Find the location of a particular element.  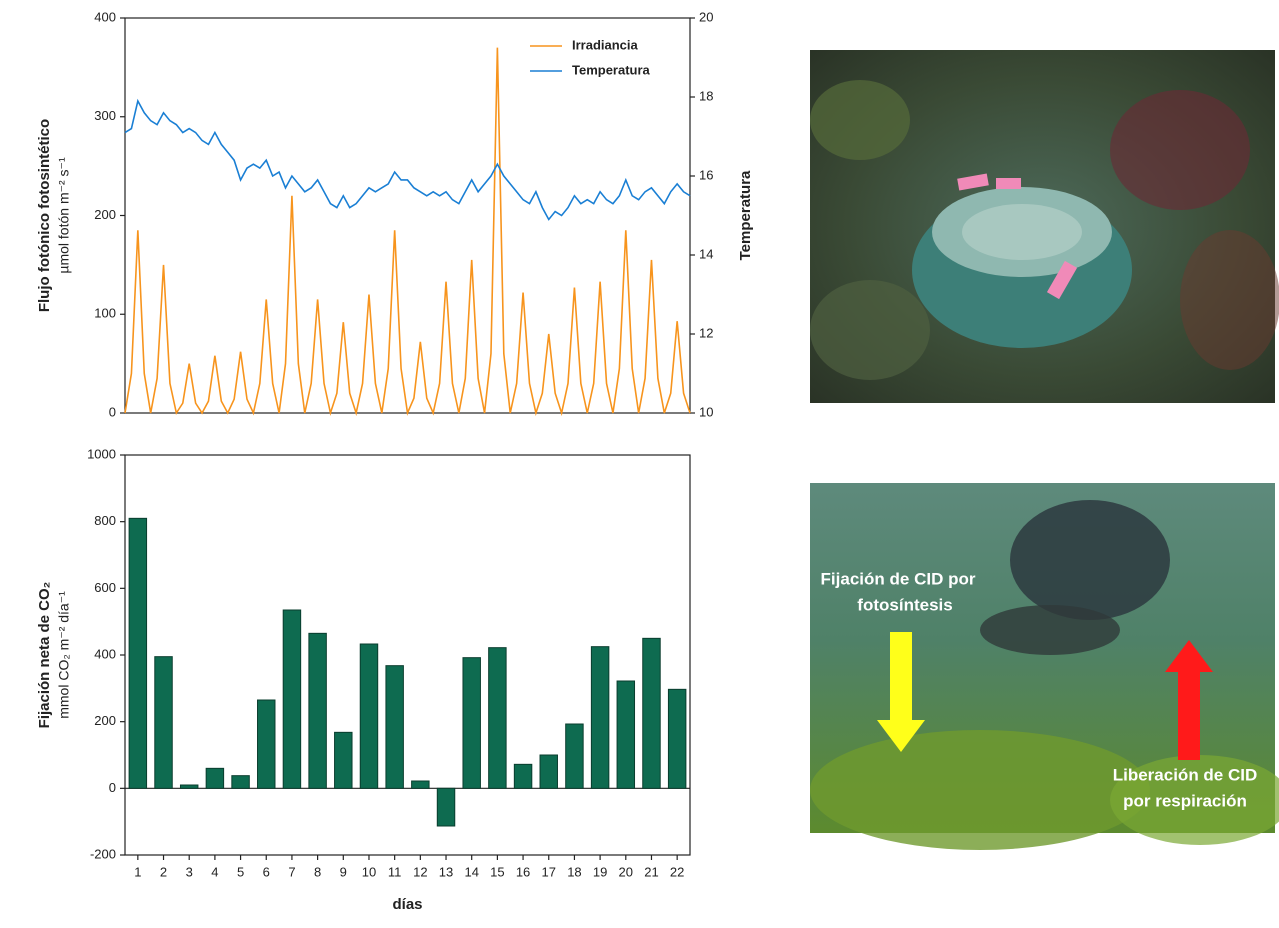

x-tick-label: 12 is located at coordinates (420, 871).